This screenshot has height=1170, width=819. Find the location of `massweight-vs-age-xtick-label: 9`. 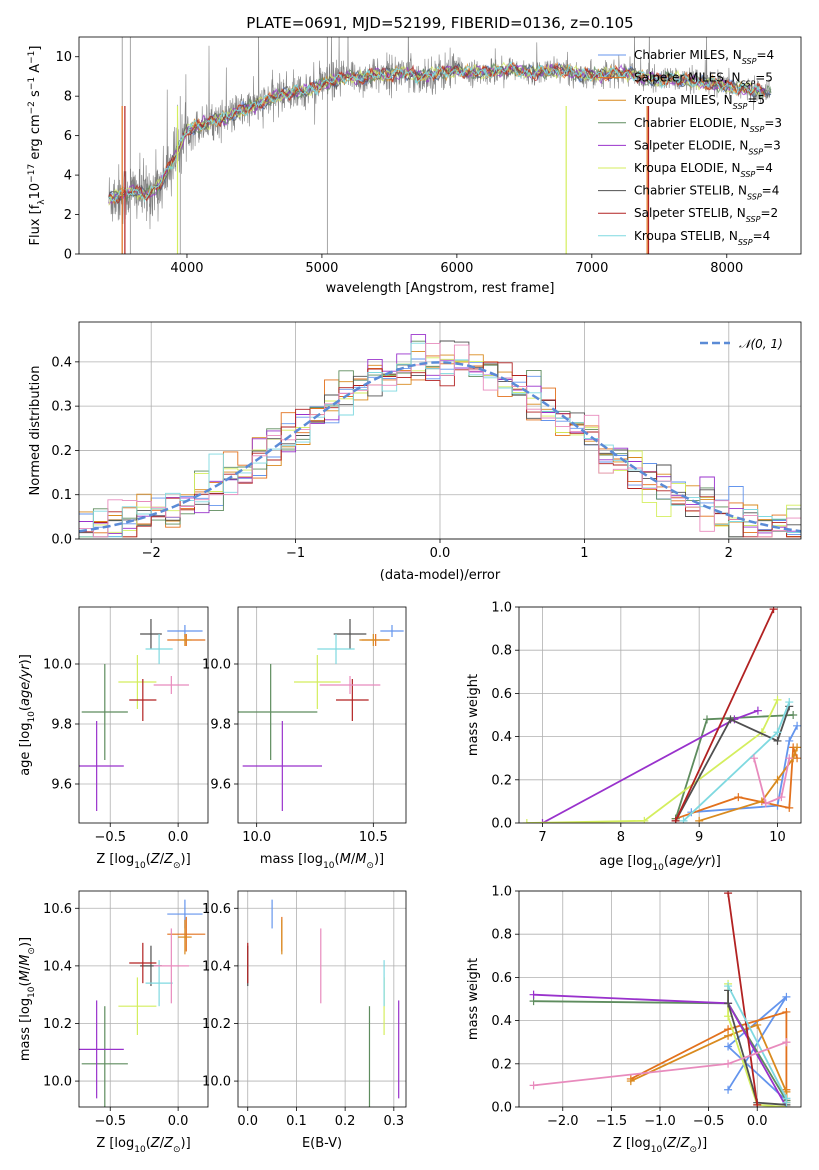

massweight-vs-age-xtick-label: 9 is located at coordinates (699, 837).